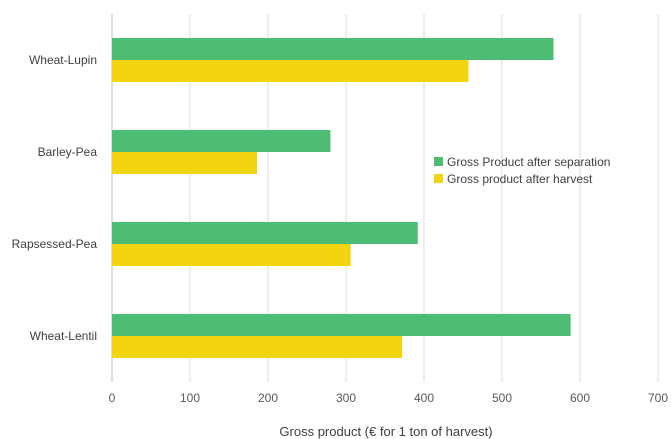 The height and width of the screenshot is (439, 671). What do you see at coordinates (389, 398) in the screenshot?
I see `x-tick-labels: 0 100 200 300 400 500 600 700` at bounding box center [389, 398].